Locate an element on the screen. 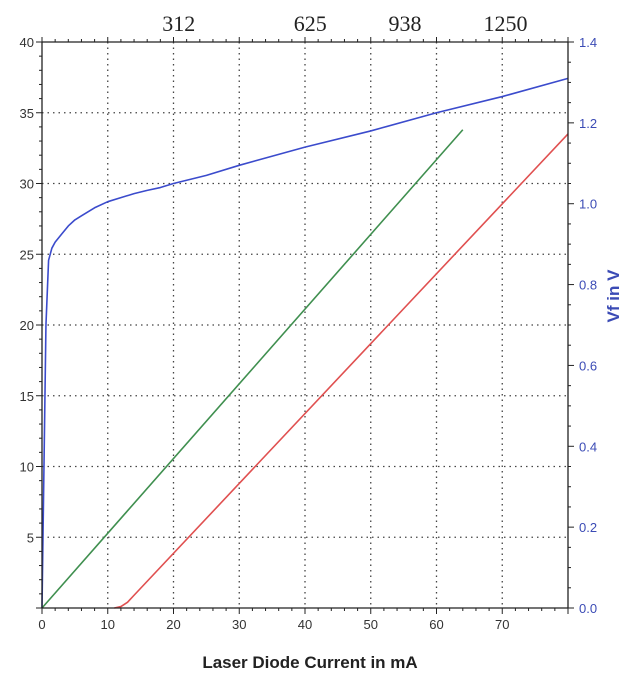 The width and height of the screenshot is (638, 682). x-tick-label: 20 is located at coordinates (173, 624).